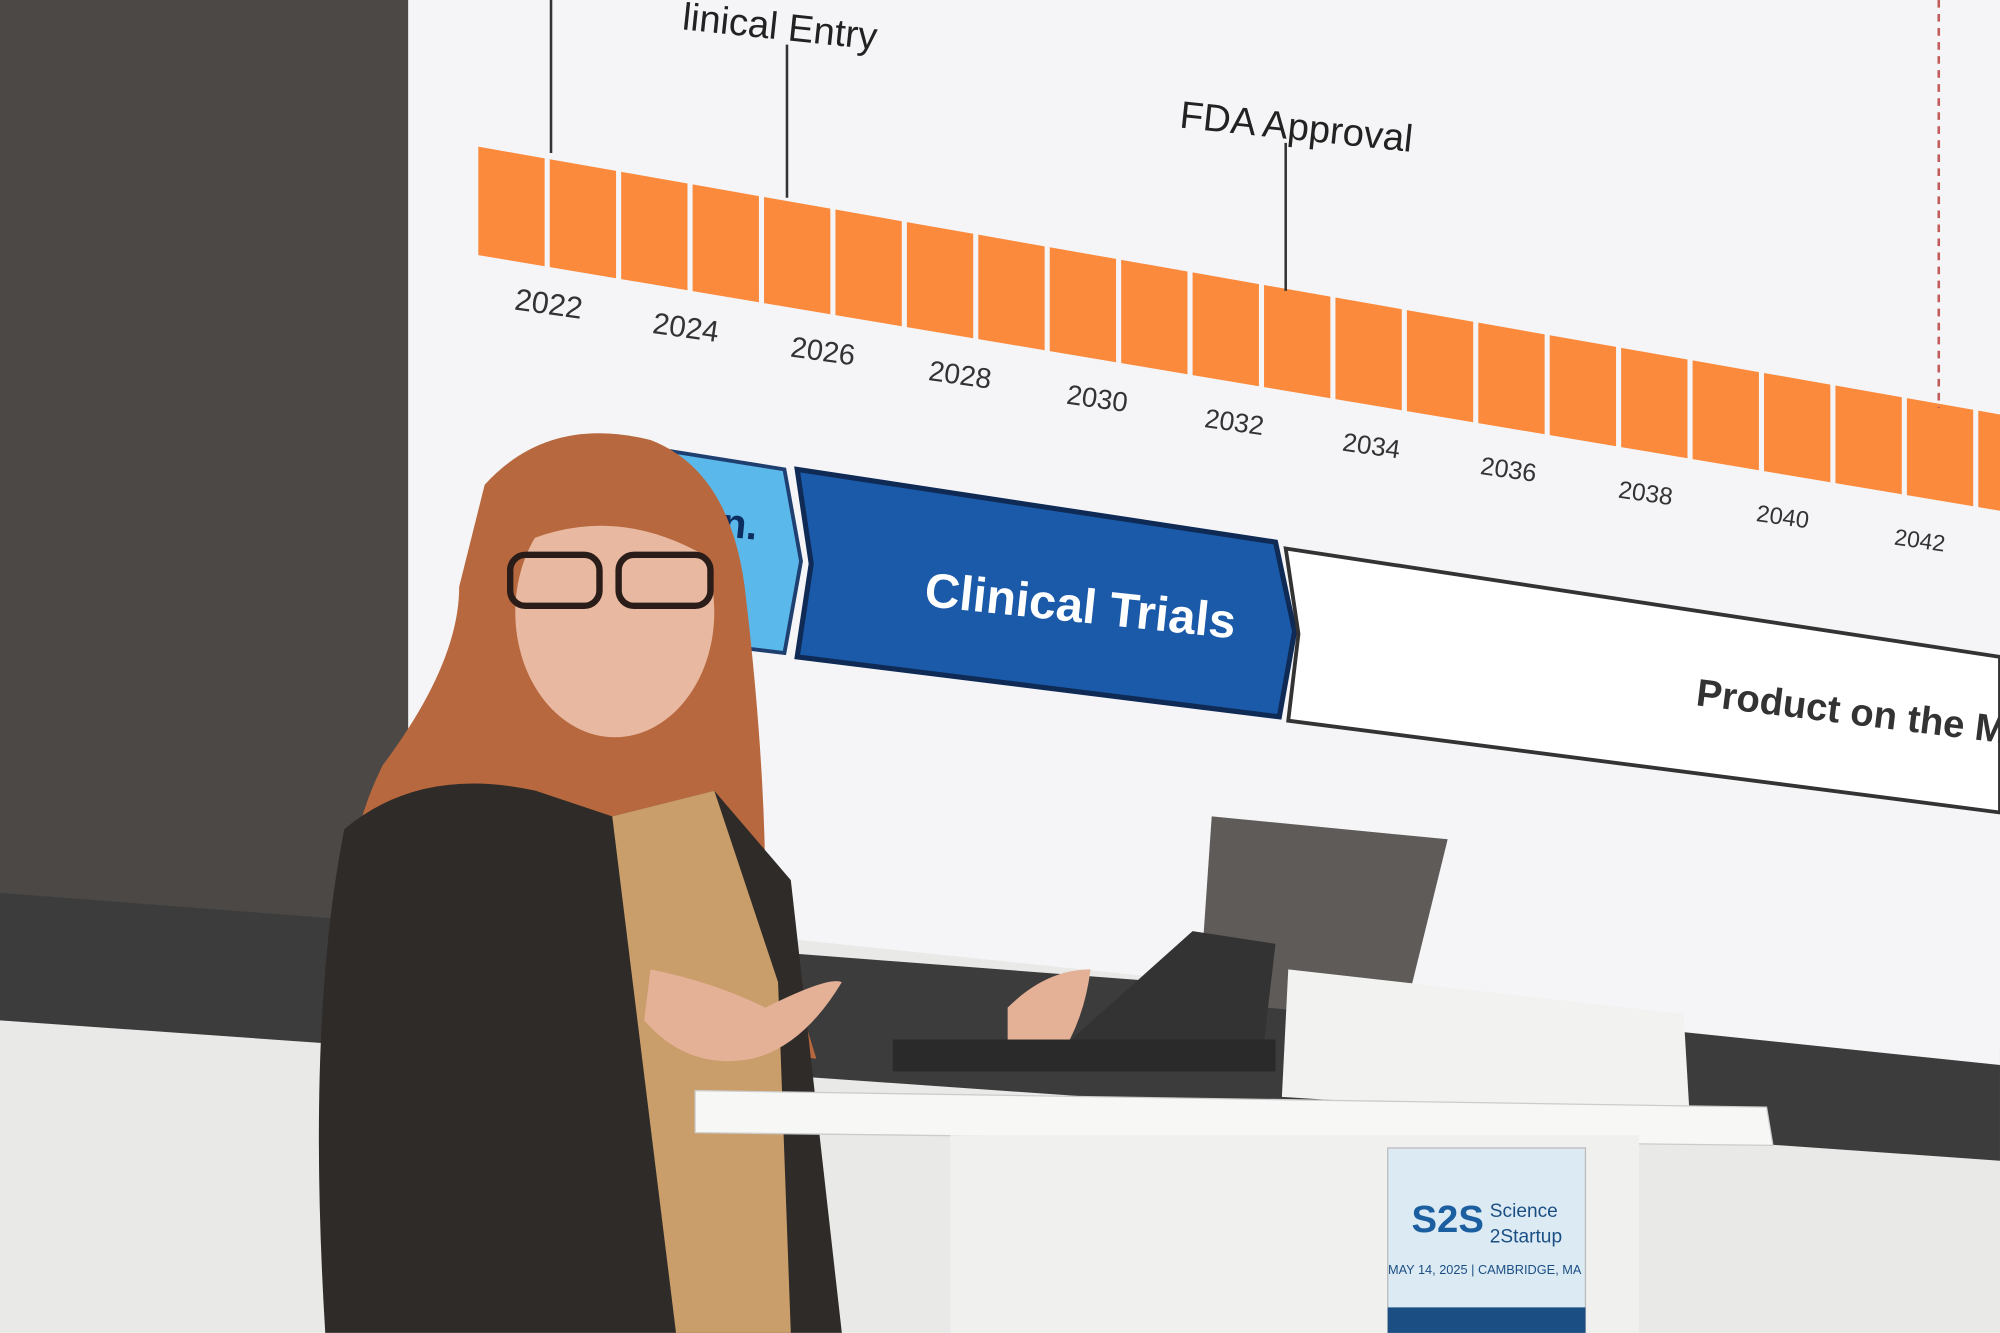  I want to click on sign-band, so click(1486, 1320).